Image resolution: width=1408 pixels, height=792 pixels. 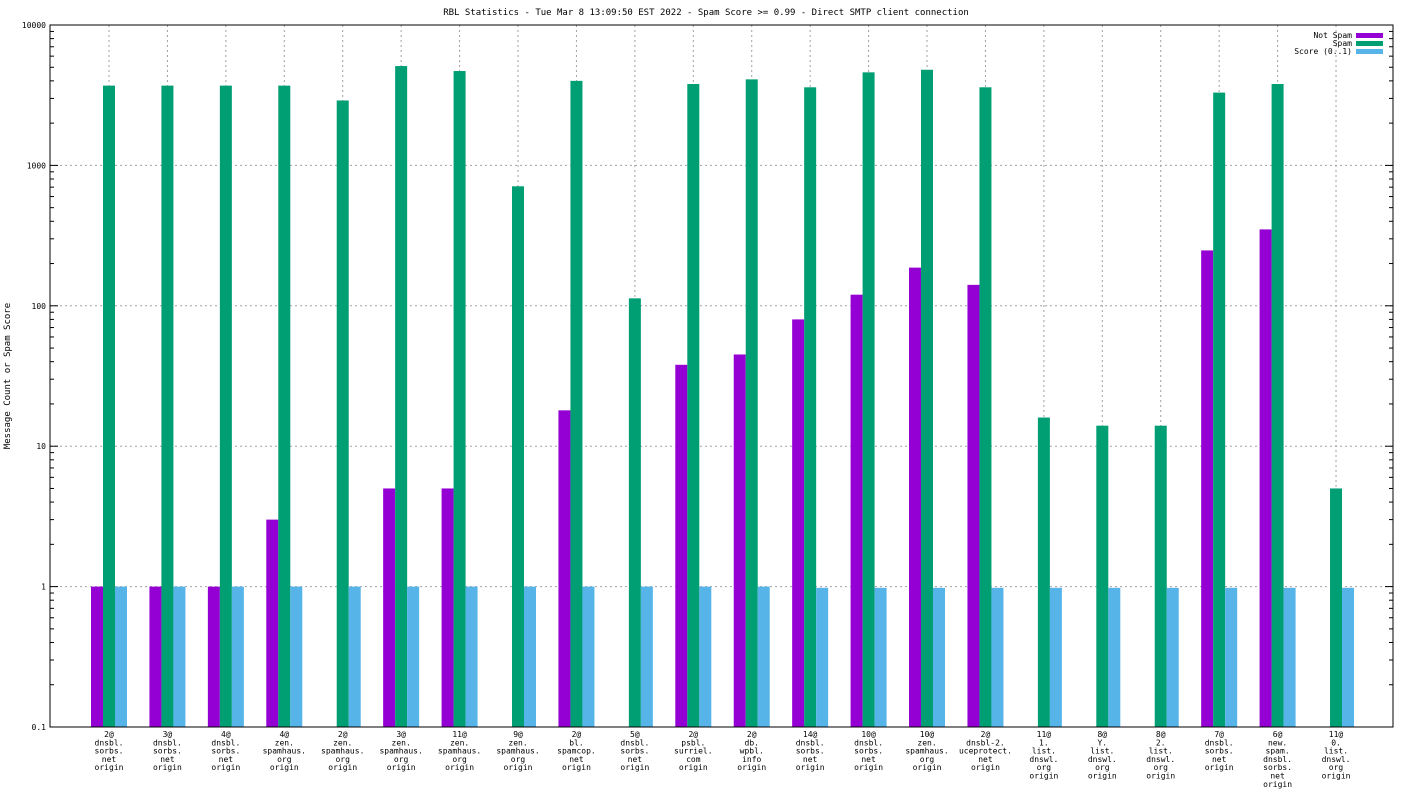 What do you see at coordinates (635, 734) in the screenshot?
I see `x-tick-label-line: 5@` at bounding box center [635, 734].